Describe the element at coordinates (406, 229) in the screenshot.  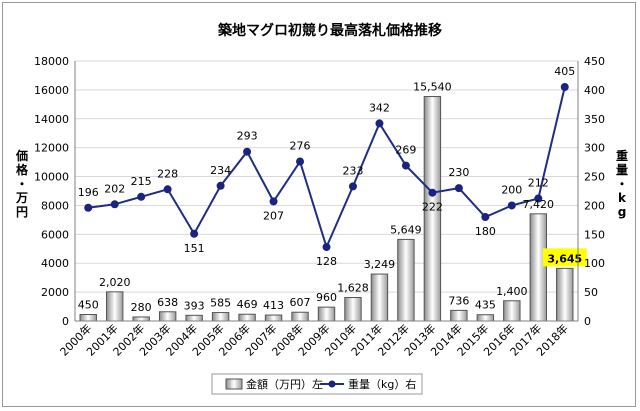
I see `bar-value-label: 5,649` at that location.